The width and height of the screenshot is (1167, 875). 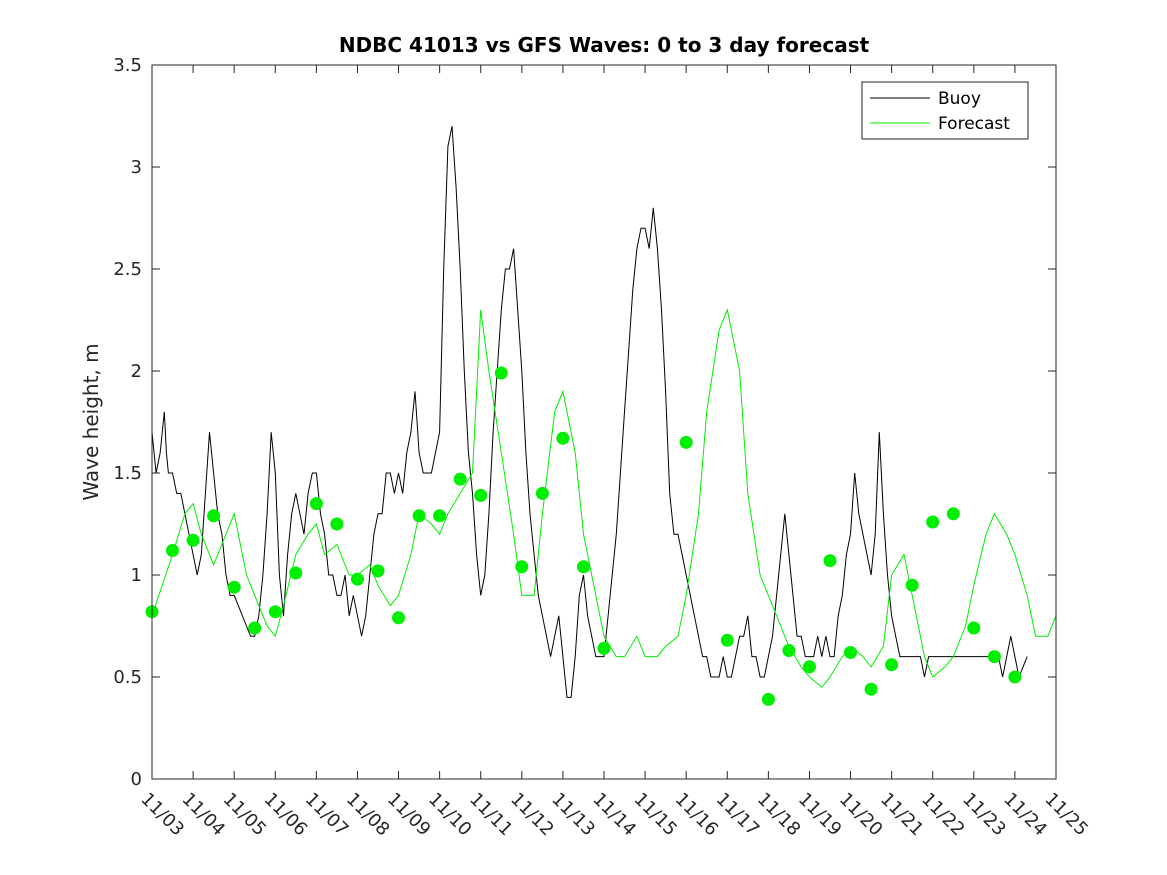 I want to click on y-axis-label: Wave height, m, so click(x=91, y=421).